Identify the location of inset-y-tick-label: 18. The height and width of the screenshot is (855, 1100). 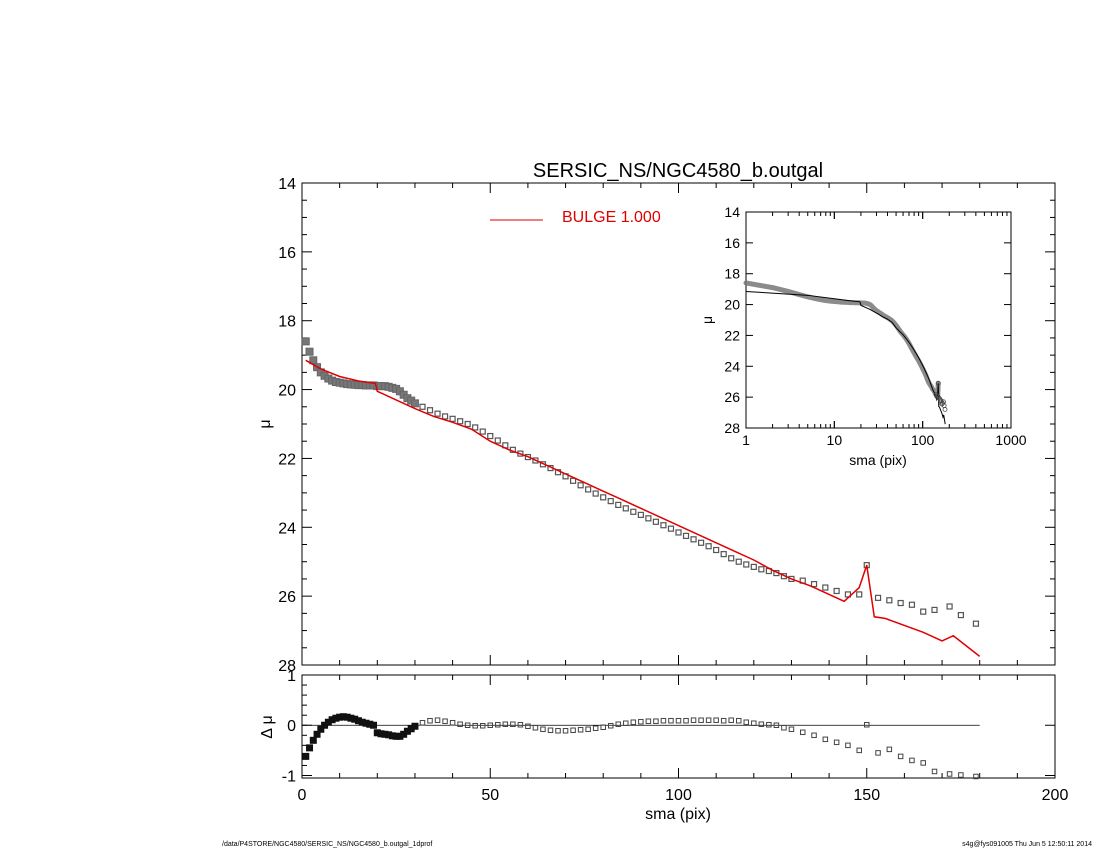
(732, 274).